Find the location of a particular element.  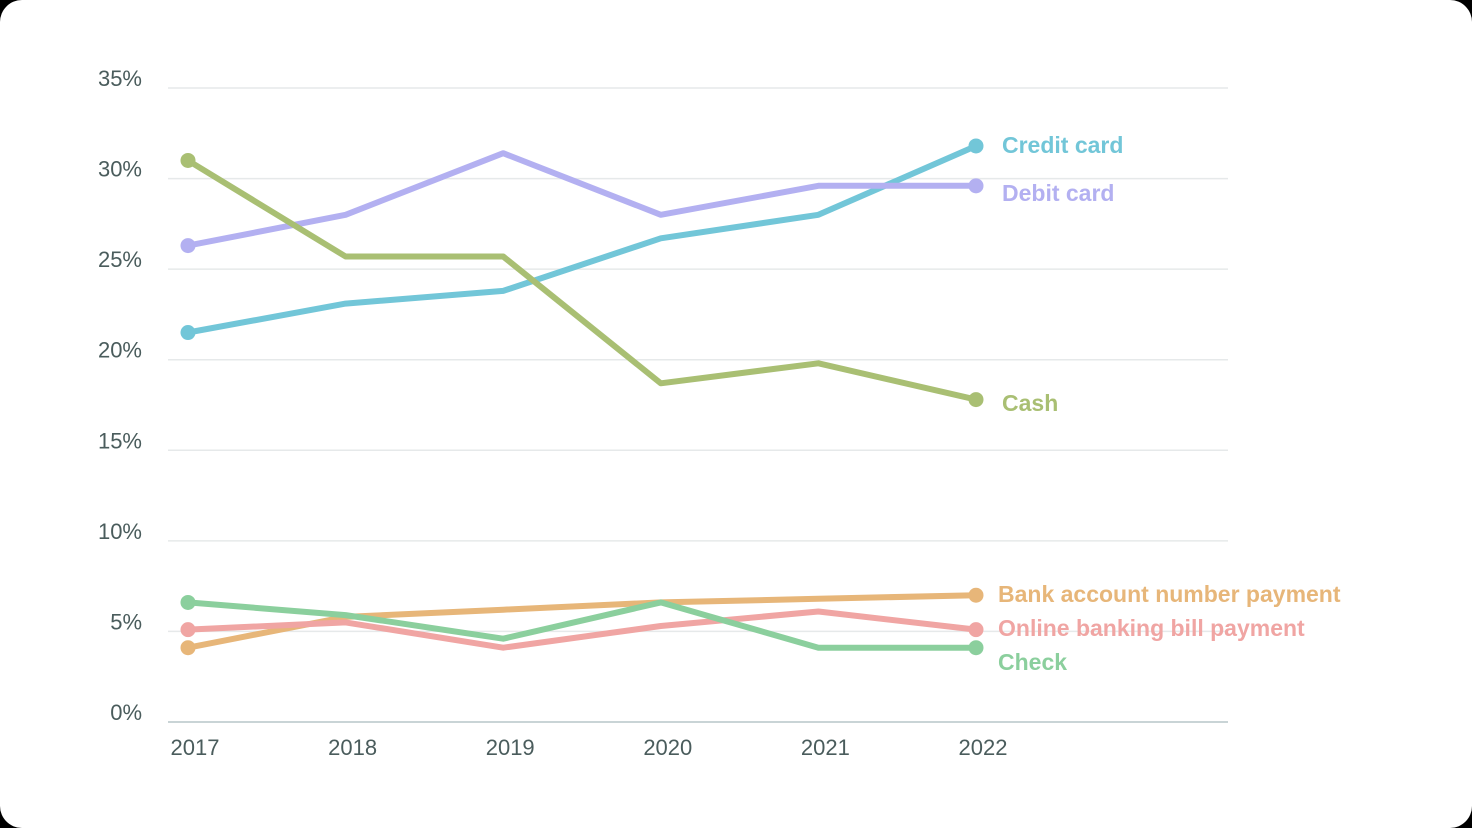

y-tick-label: 5% is located at coordinates (126, 621).